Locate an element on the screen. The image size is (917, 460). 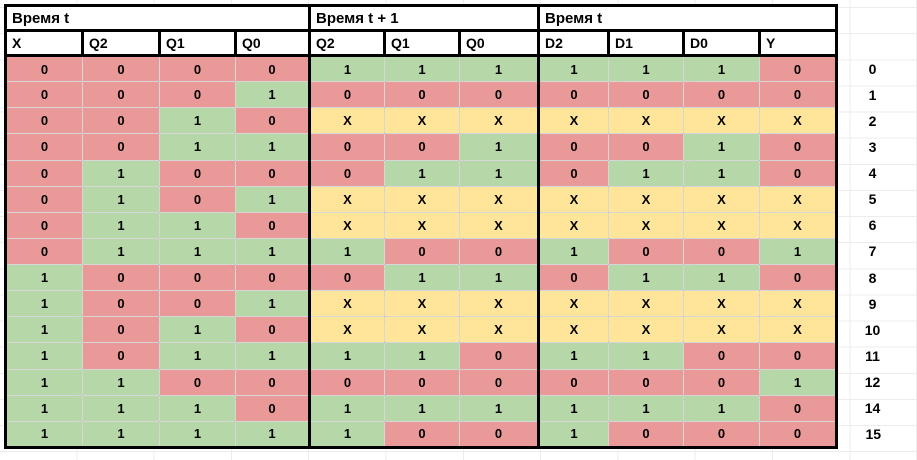
d-d1-cell-r11: 1 is located at coordinates (646, 356).